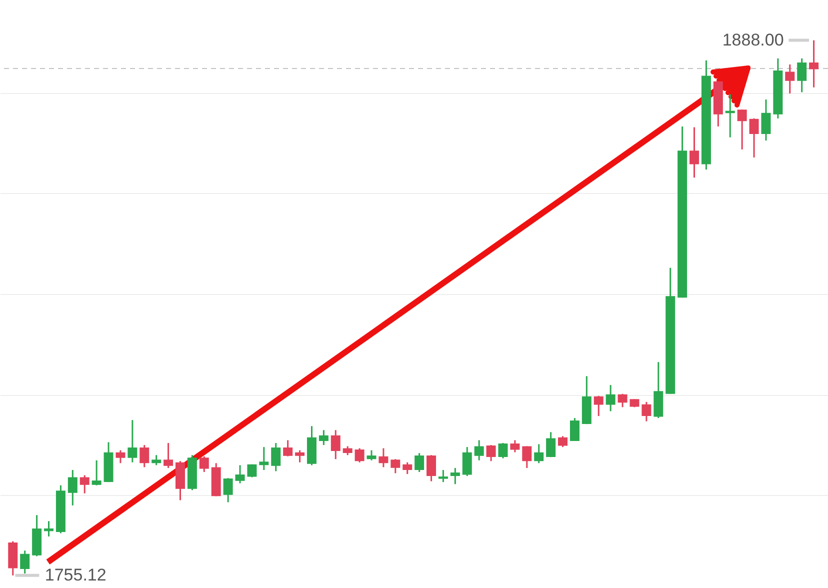 The width and height of the screenshot is (828, 588). I want to click on annotation: 1888.00, so click(753, 40).